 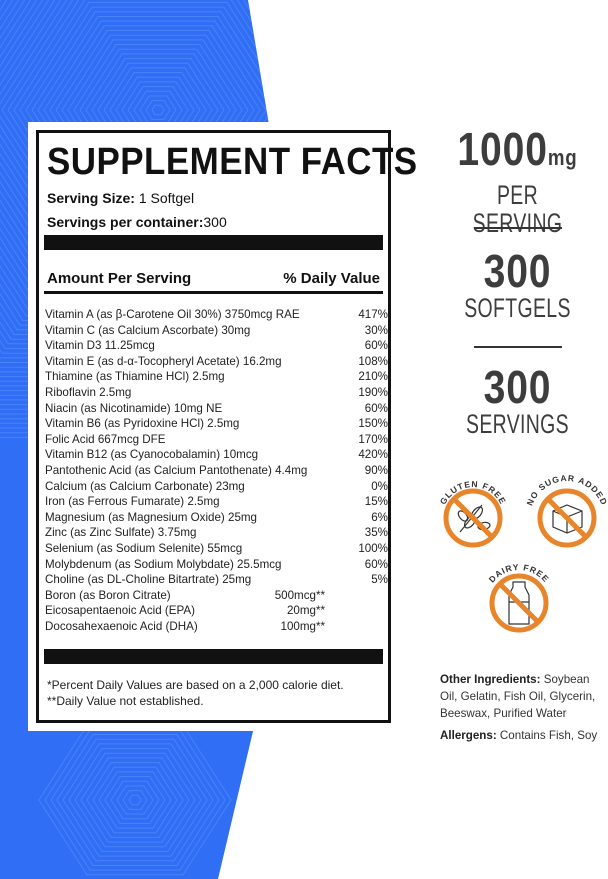 What do you see at coordinates (517, 209) in the screenshot?
I see `stat-label: PER SERVING` at bounding box center [517, 209].